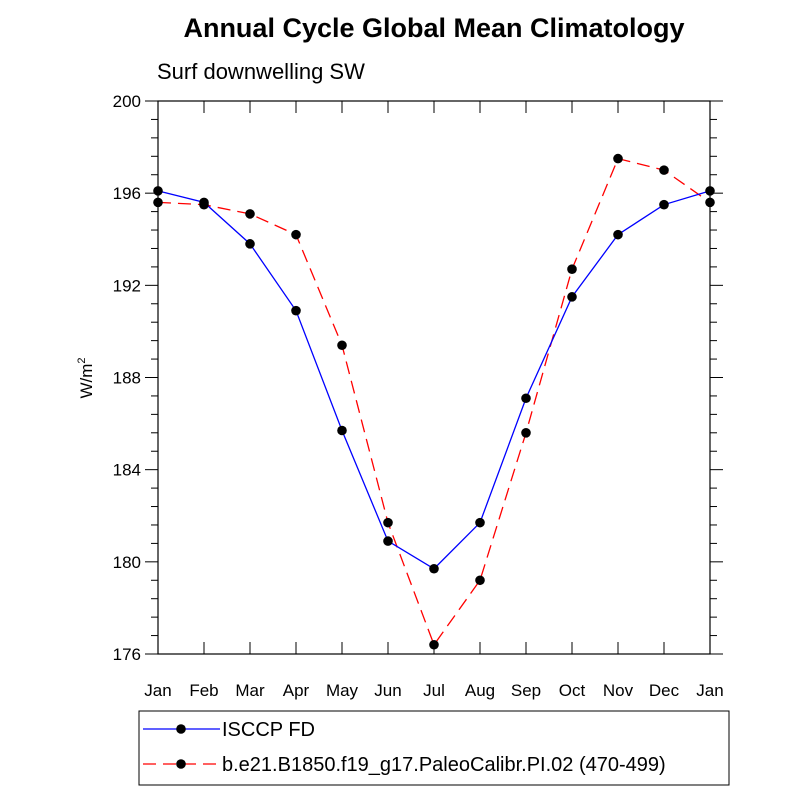 The image size is (800, 800). I want to click on y-tick-label: 196, so click(127, 193).